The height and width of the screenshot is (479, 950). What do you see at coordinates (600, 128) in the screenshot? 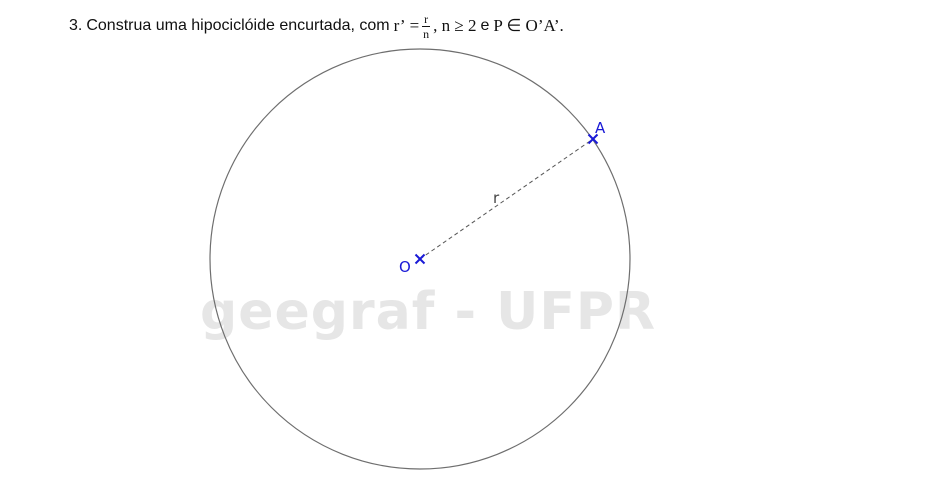
I see `label-A: A` at bounding box center [600, 128].